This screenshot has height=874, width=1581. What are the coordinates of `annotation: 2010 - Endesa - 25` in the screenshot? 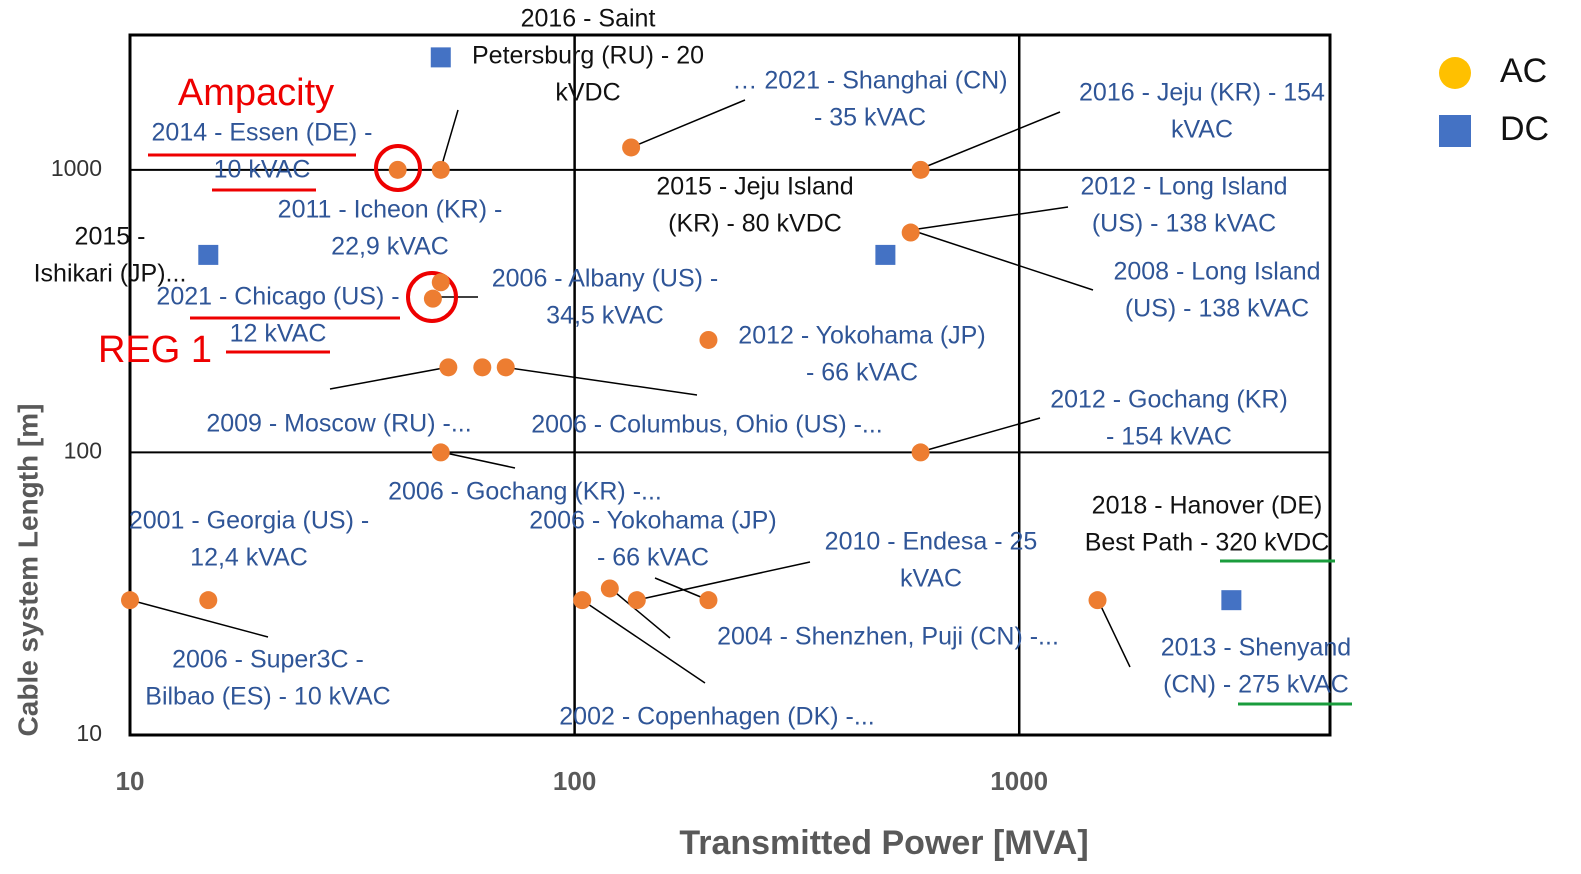 It's located at (931, 542).